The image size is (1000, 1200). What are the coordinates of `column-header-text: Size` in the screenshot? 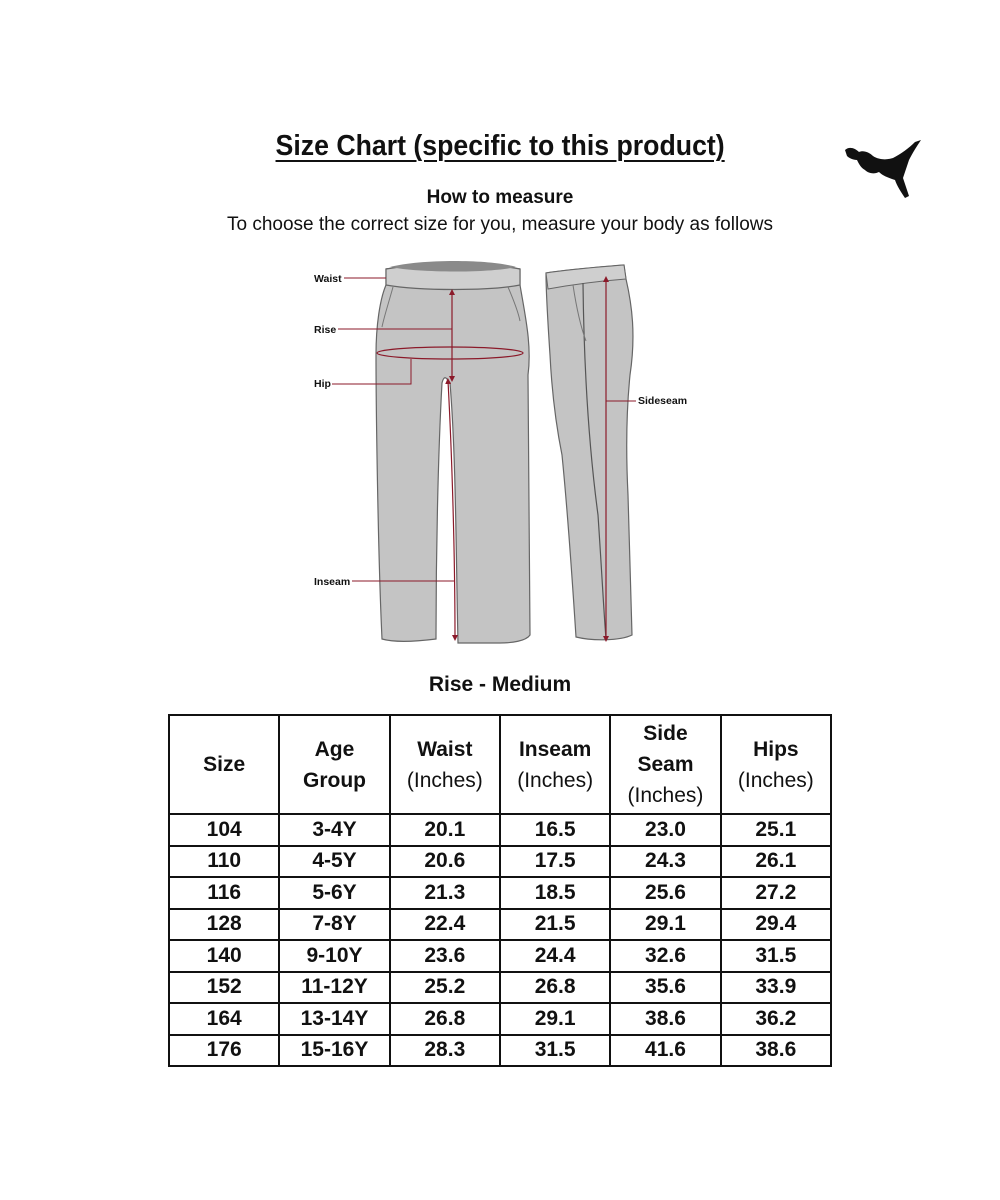 It's located at (224, 764).